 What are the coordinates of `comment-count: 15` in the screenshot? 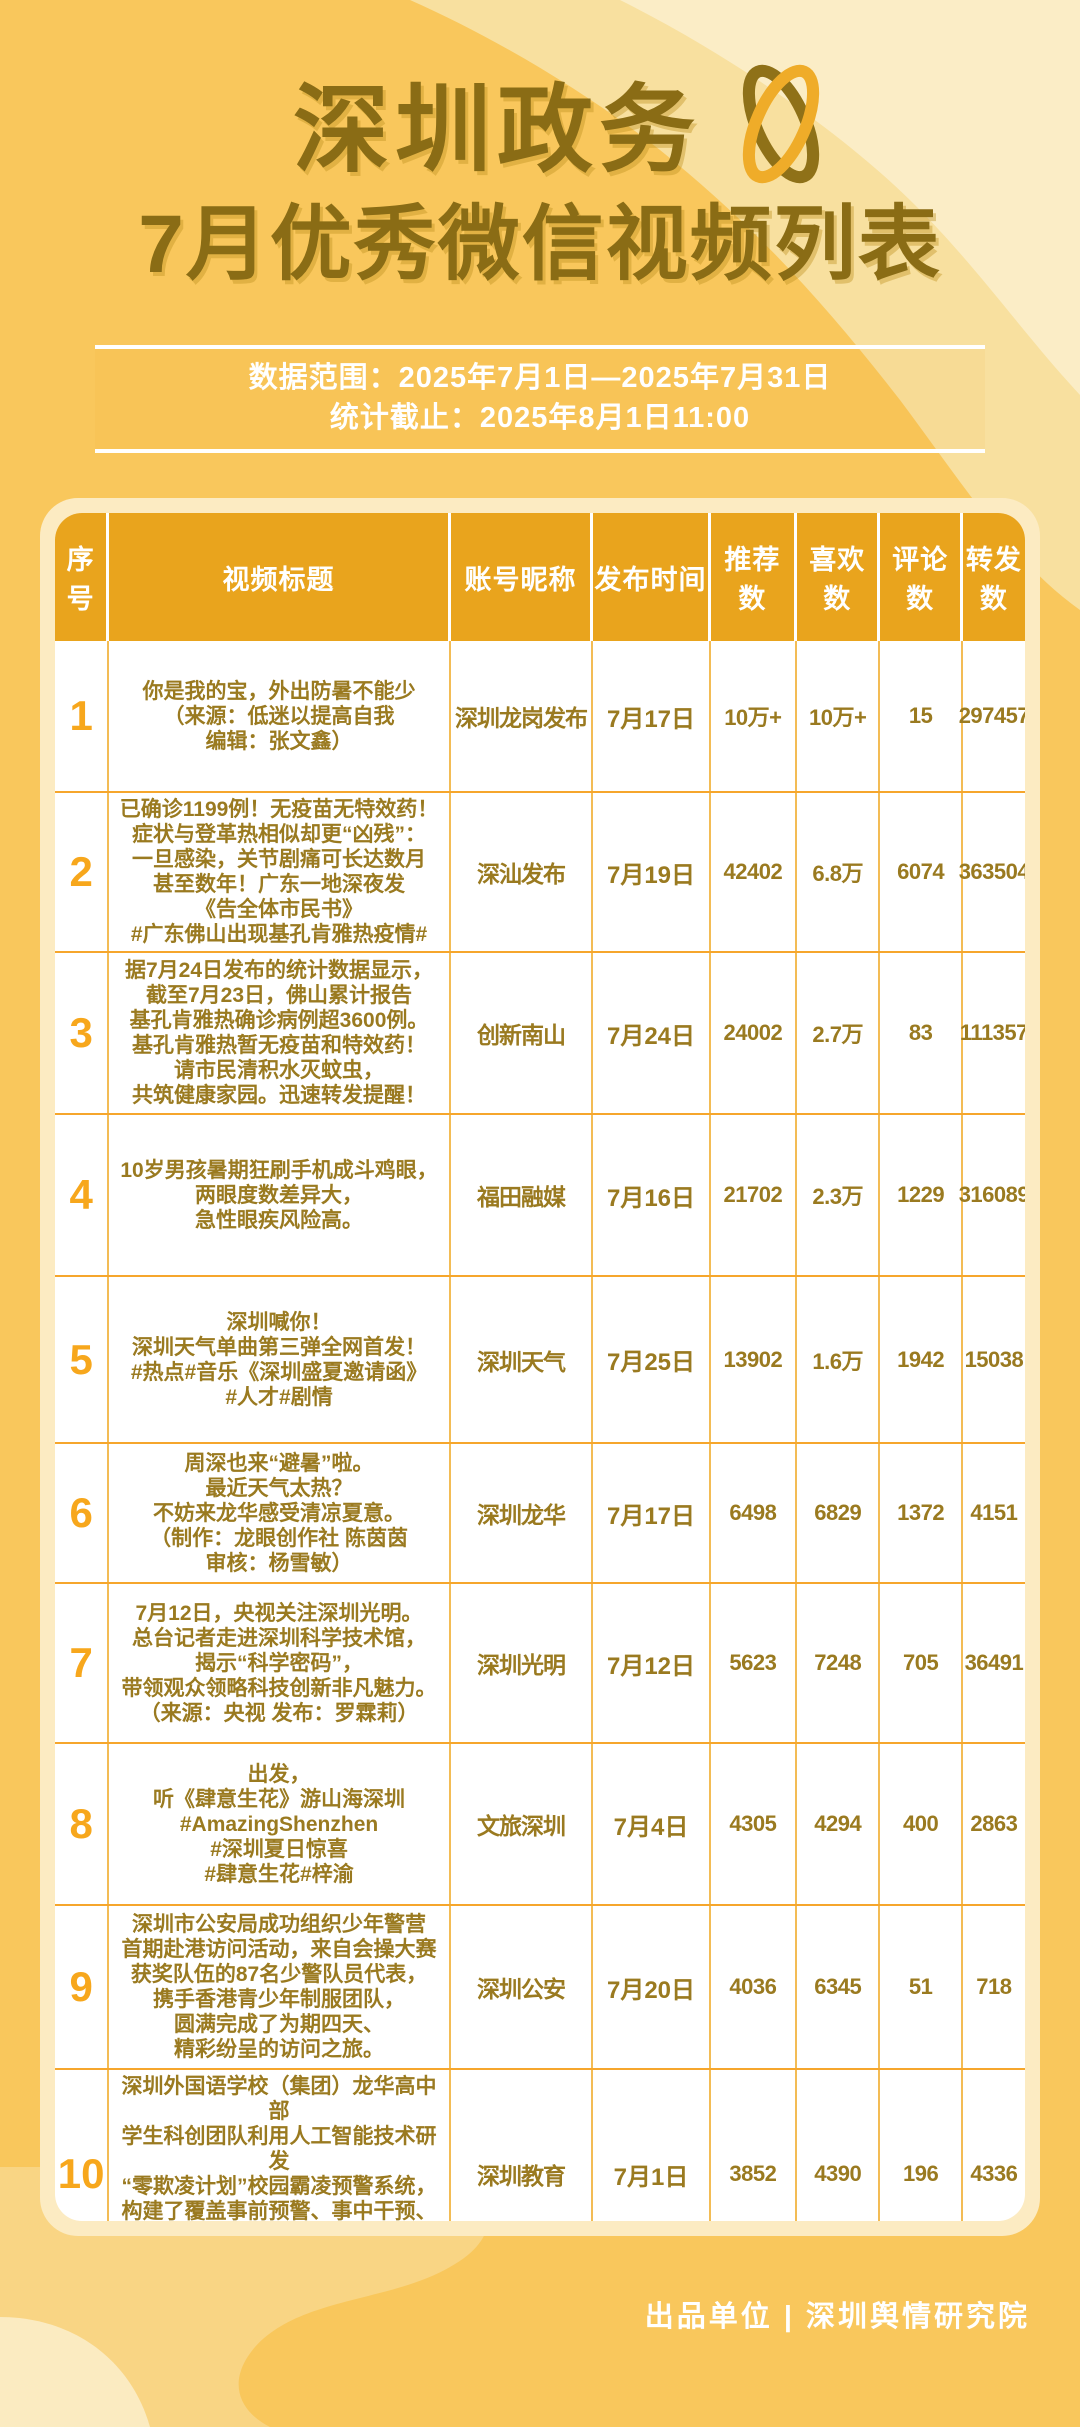 It's located at (921, 716).